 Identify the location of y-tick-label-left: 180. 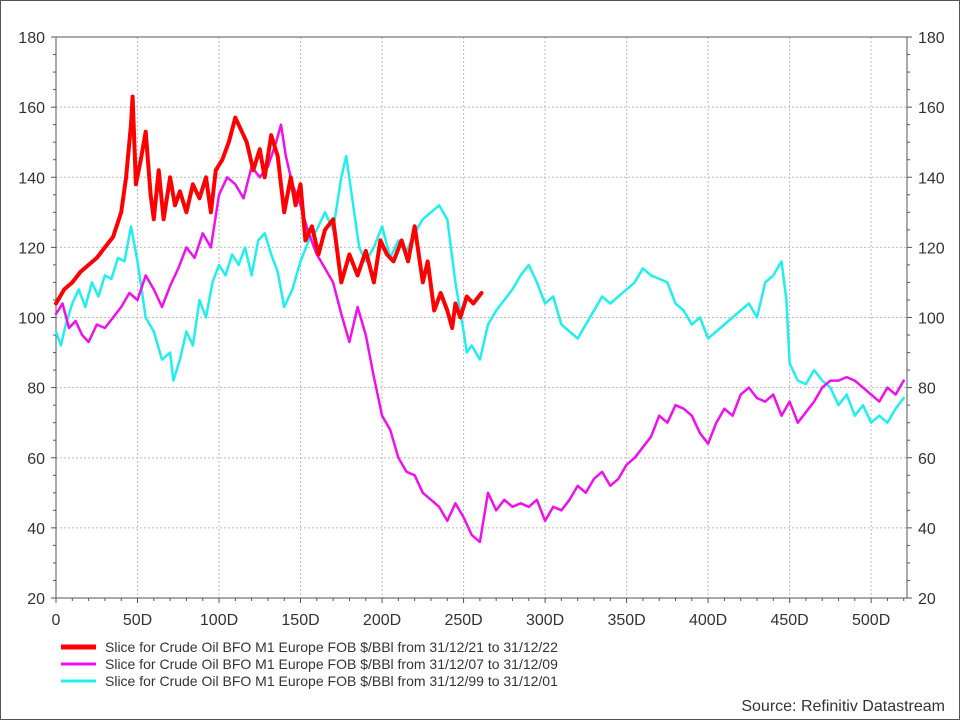
(31, 38).